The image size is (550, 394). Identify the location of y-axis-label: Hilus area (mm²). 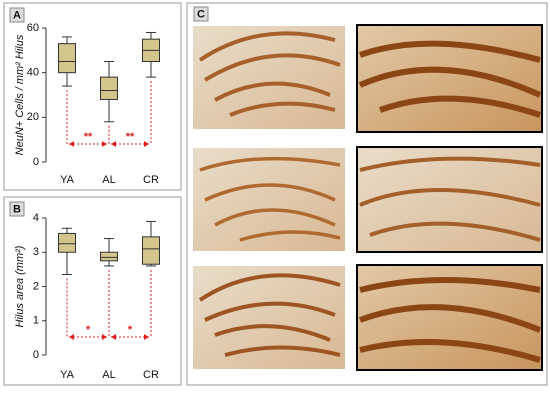
(20, 286).